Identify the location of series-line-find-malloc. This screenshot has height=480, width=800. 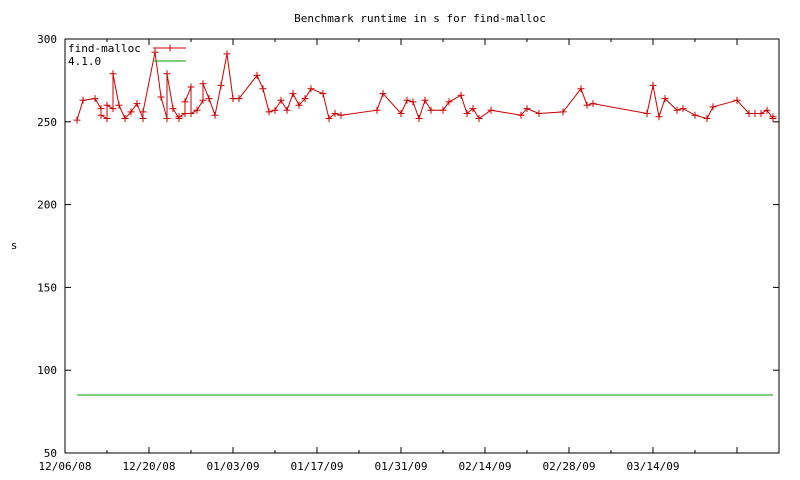
(425, 86).